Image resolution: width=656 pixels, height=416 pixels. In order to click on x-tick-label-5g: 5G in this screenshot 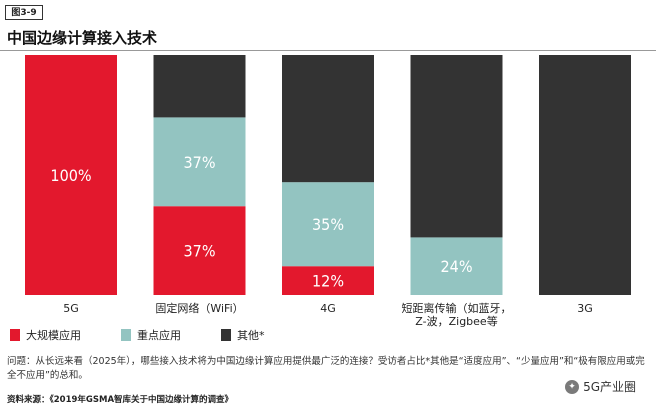, I will do `click(71, 308)`.